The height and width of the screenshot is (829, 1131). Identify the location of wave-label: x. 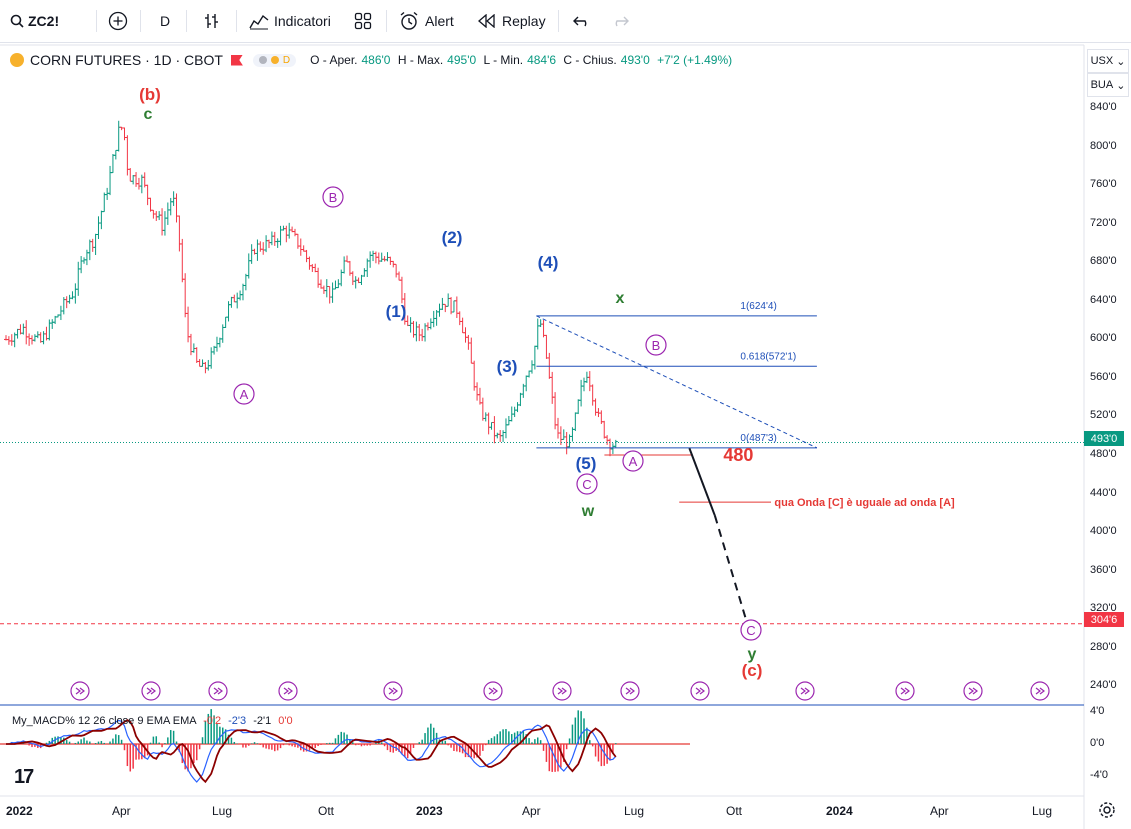
(620, 298).